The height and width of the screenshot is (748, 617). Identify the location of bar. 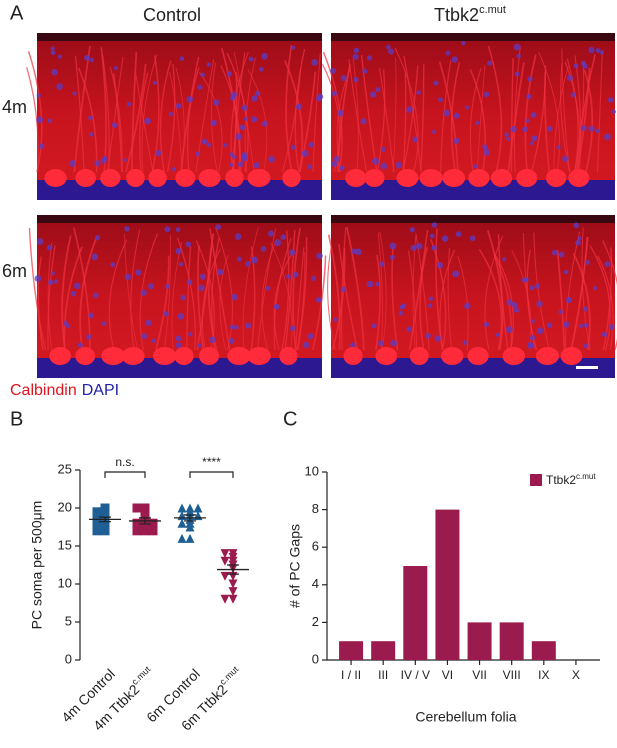
(447, 584).